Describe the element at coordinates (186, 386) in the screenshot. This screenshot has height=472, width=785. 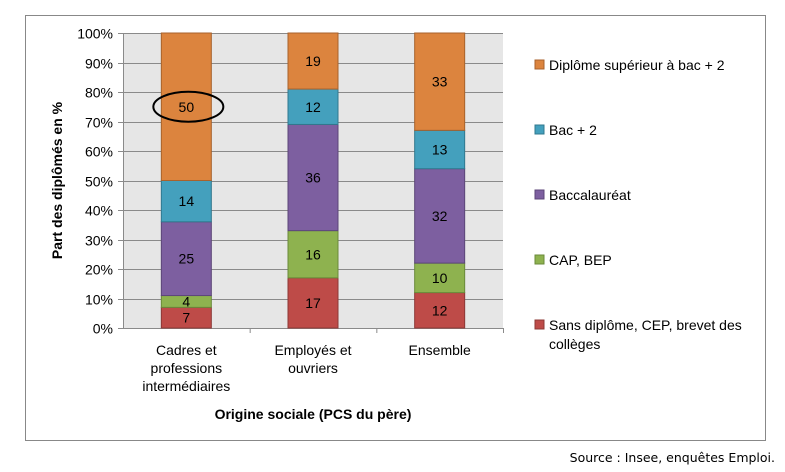
I see `x-tick-label: intermédiaires` at that location.